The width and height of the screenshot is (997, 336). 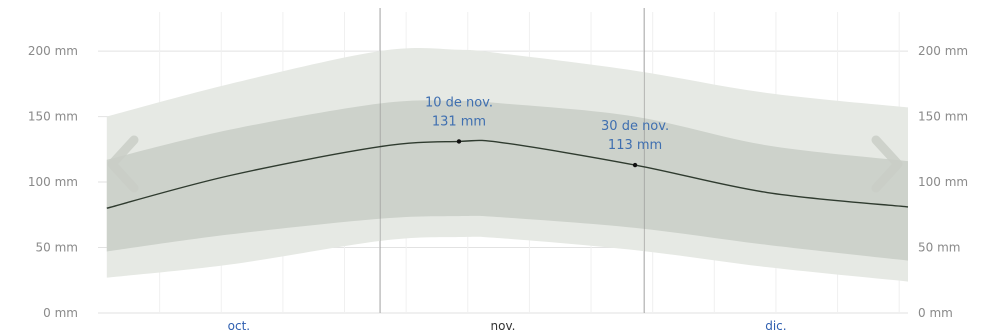 I want to click on annotation-value: 113 mm, so click(x=635, y=145).